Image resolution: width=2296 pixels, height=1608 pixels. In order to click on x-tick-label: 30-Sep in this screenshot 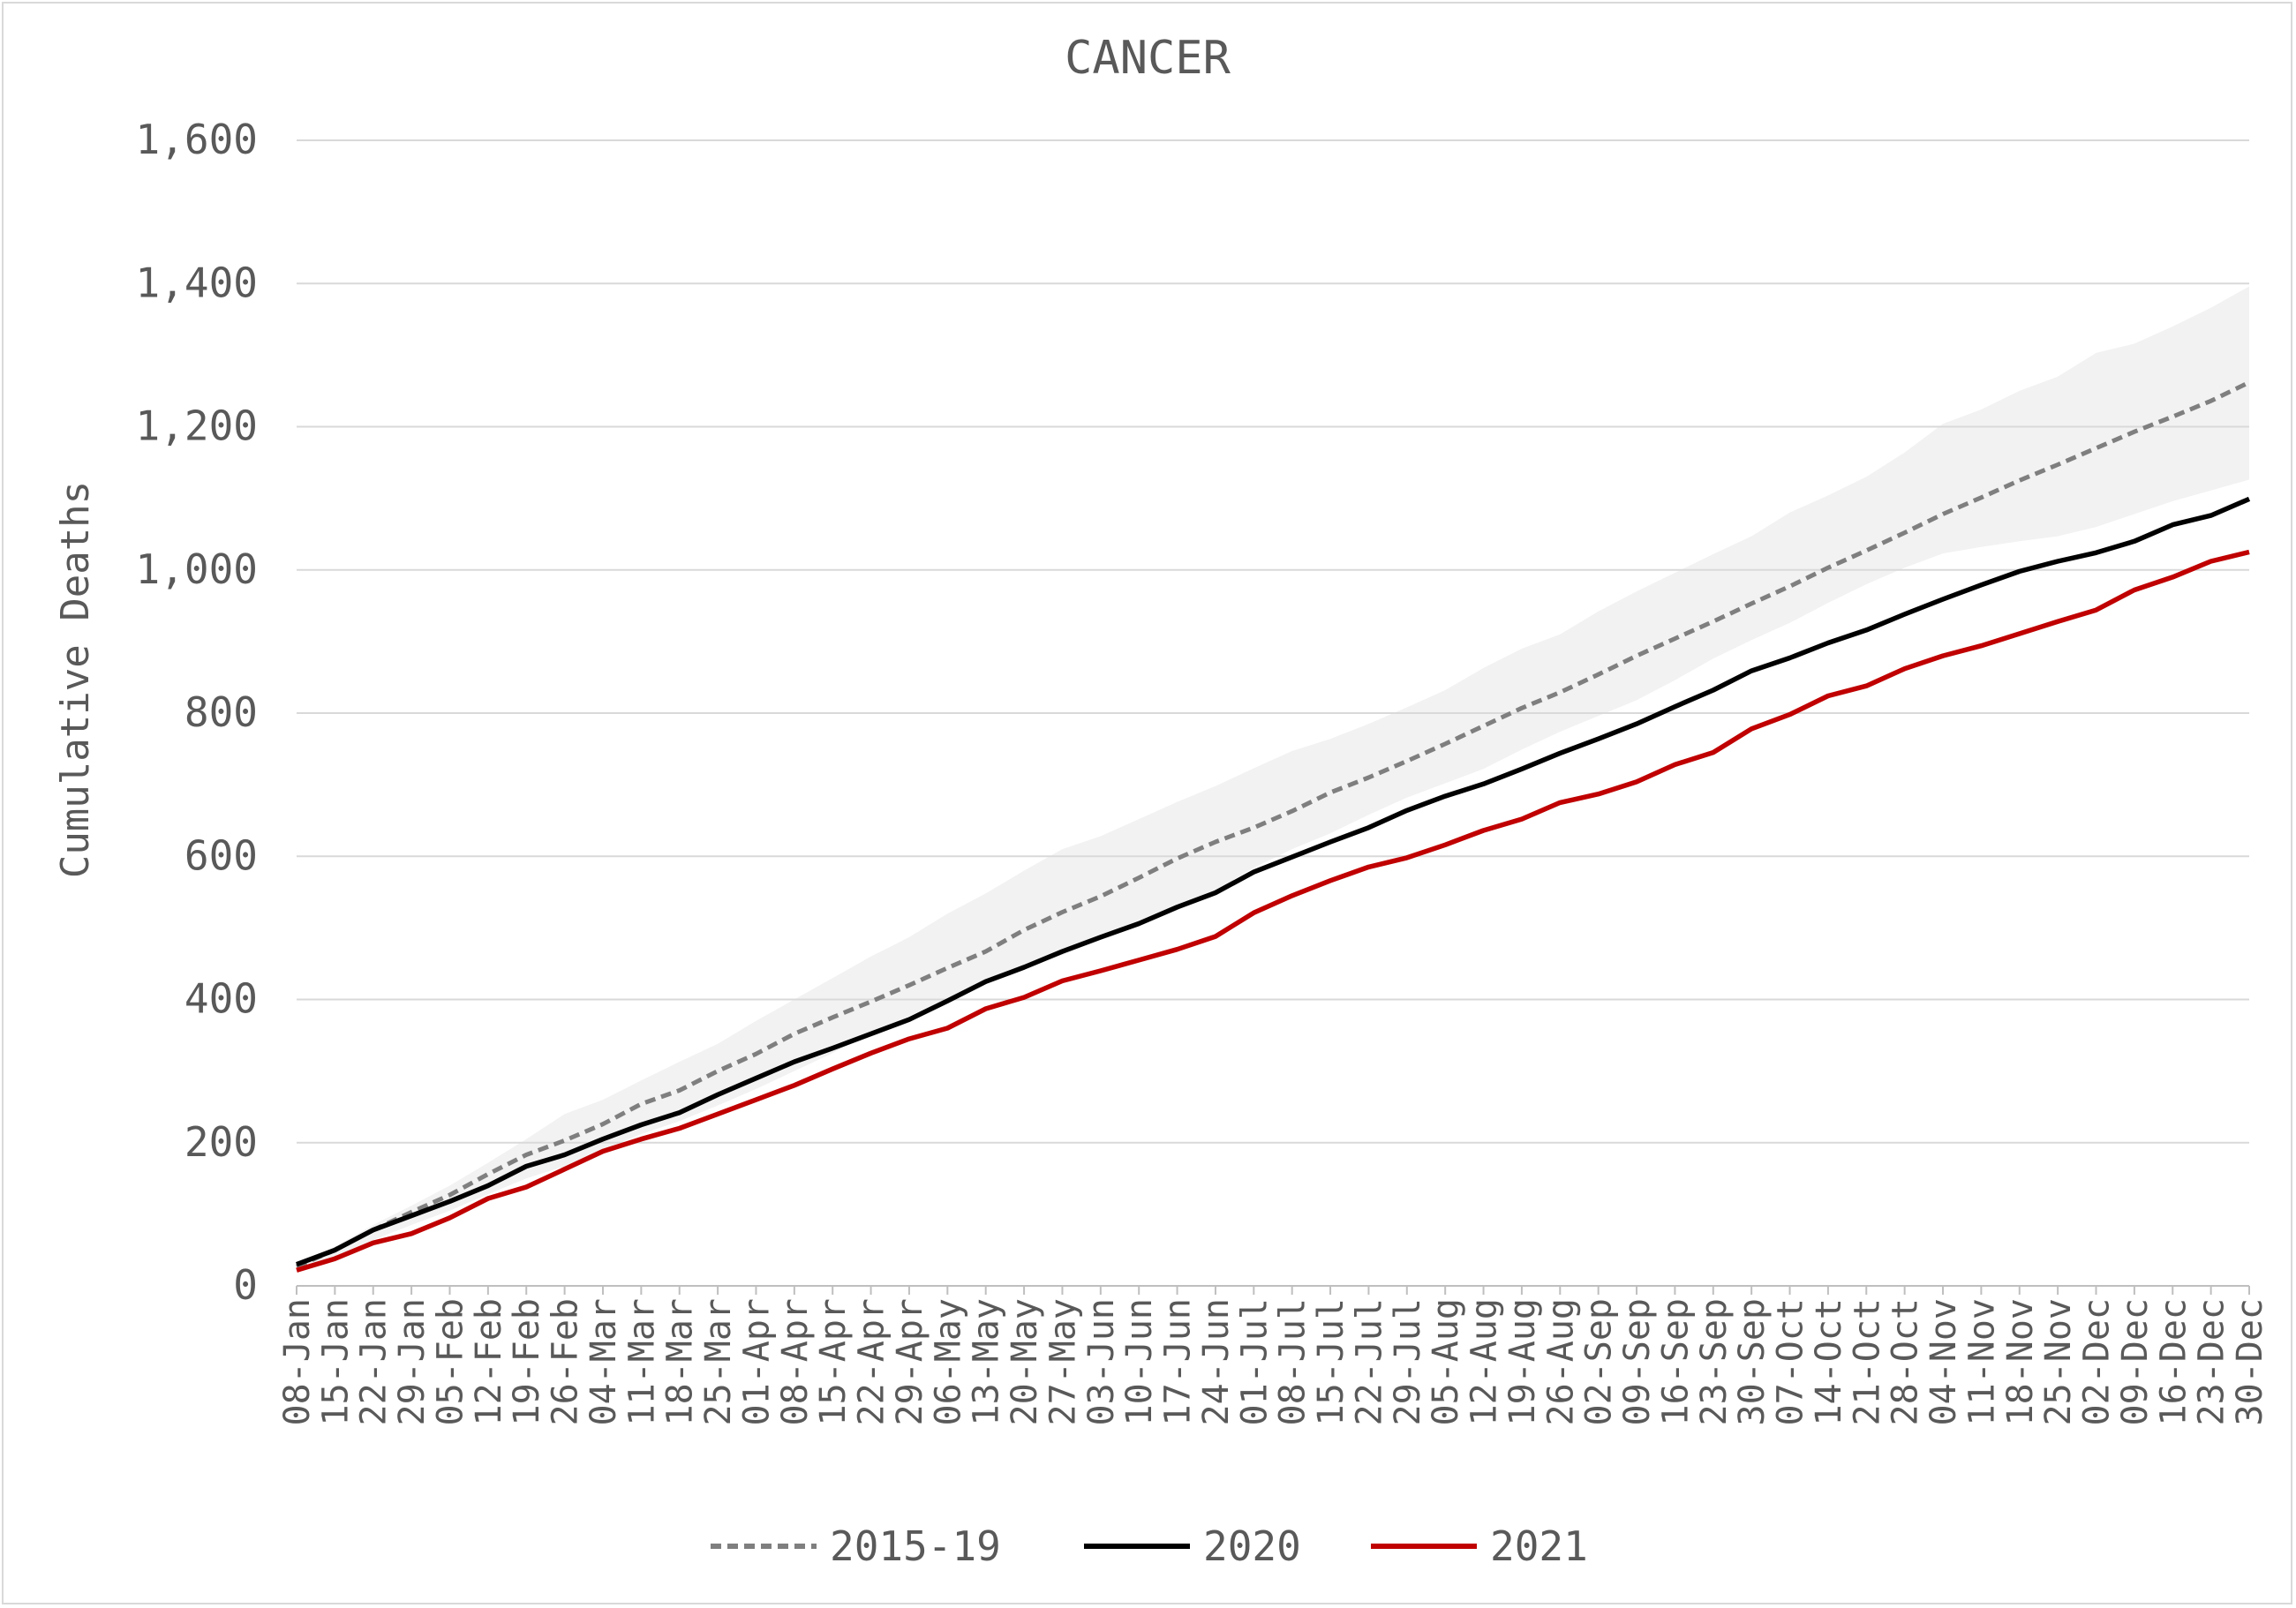, I will do `click(1753, 1362)`.